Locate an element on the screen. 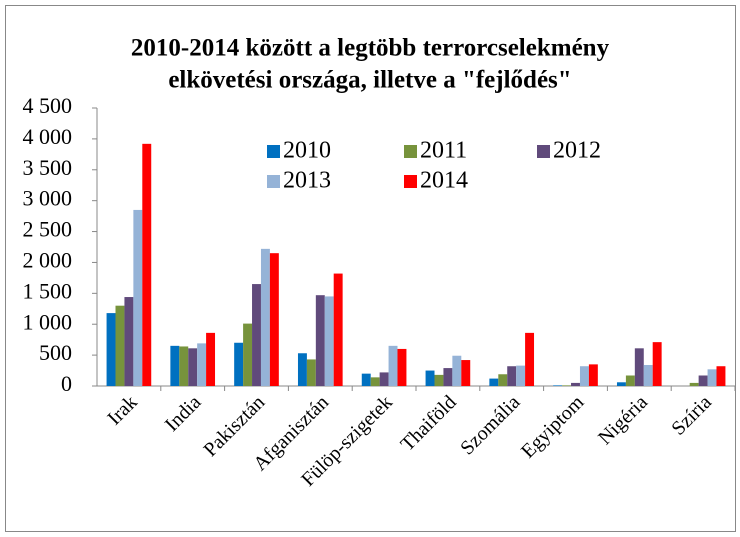  chart-title: elkövetési országa, illetve a "fejlődés" is located at coordinates (369, 80).